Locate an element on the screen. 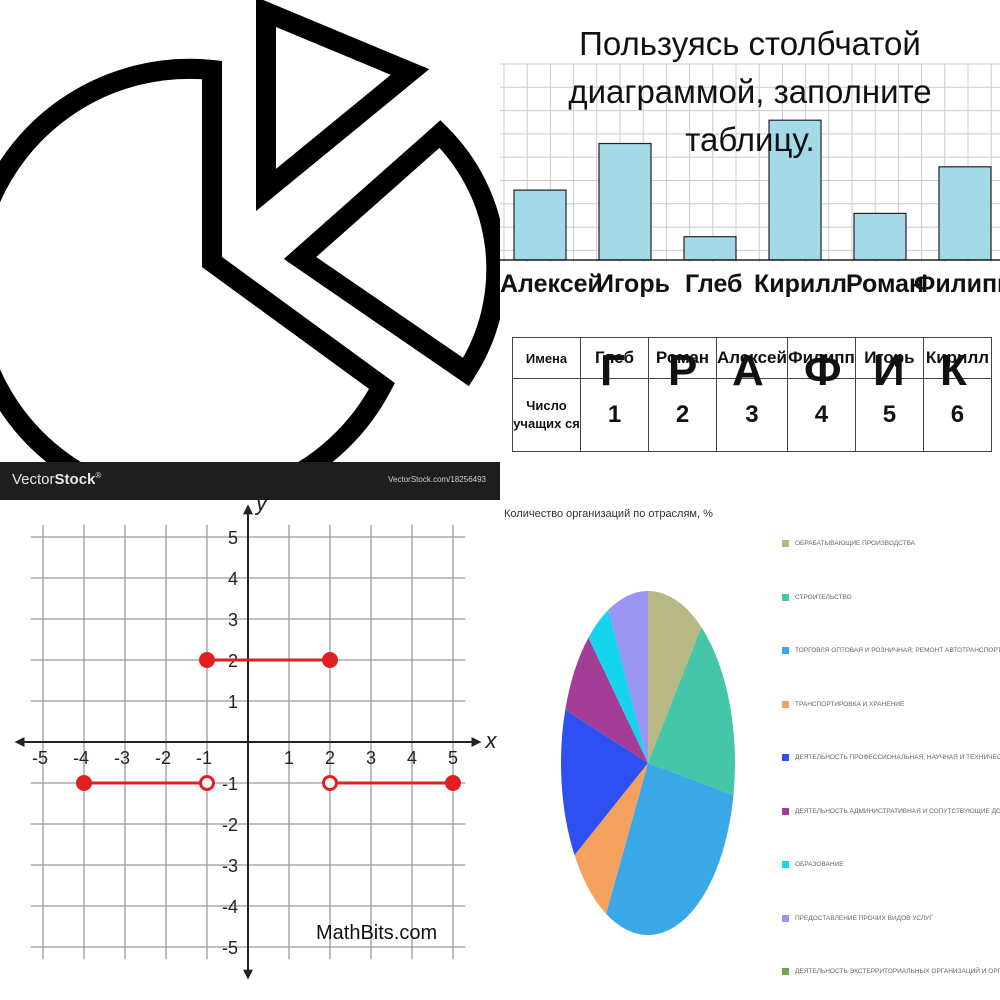 Image resolution: width=1000 pixels, height=1000 pixels. legend-item: СТРОИТЕЛЬСТВО is located at coordinates (817, 600).